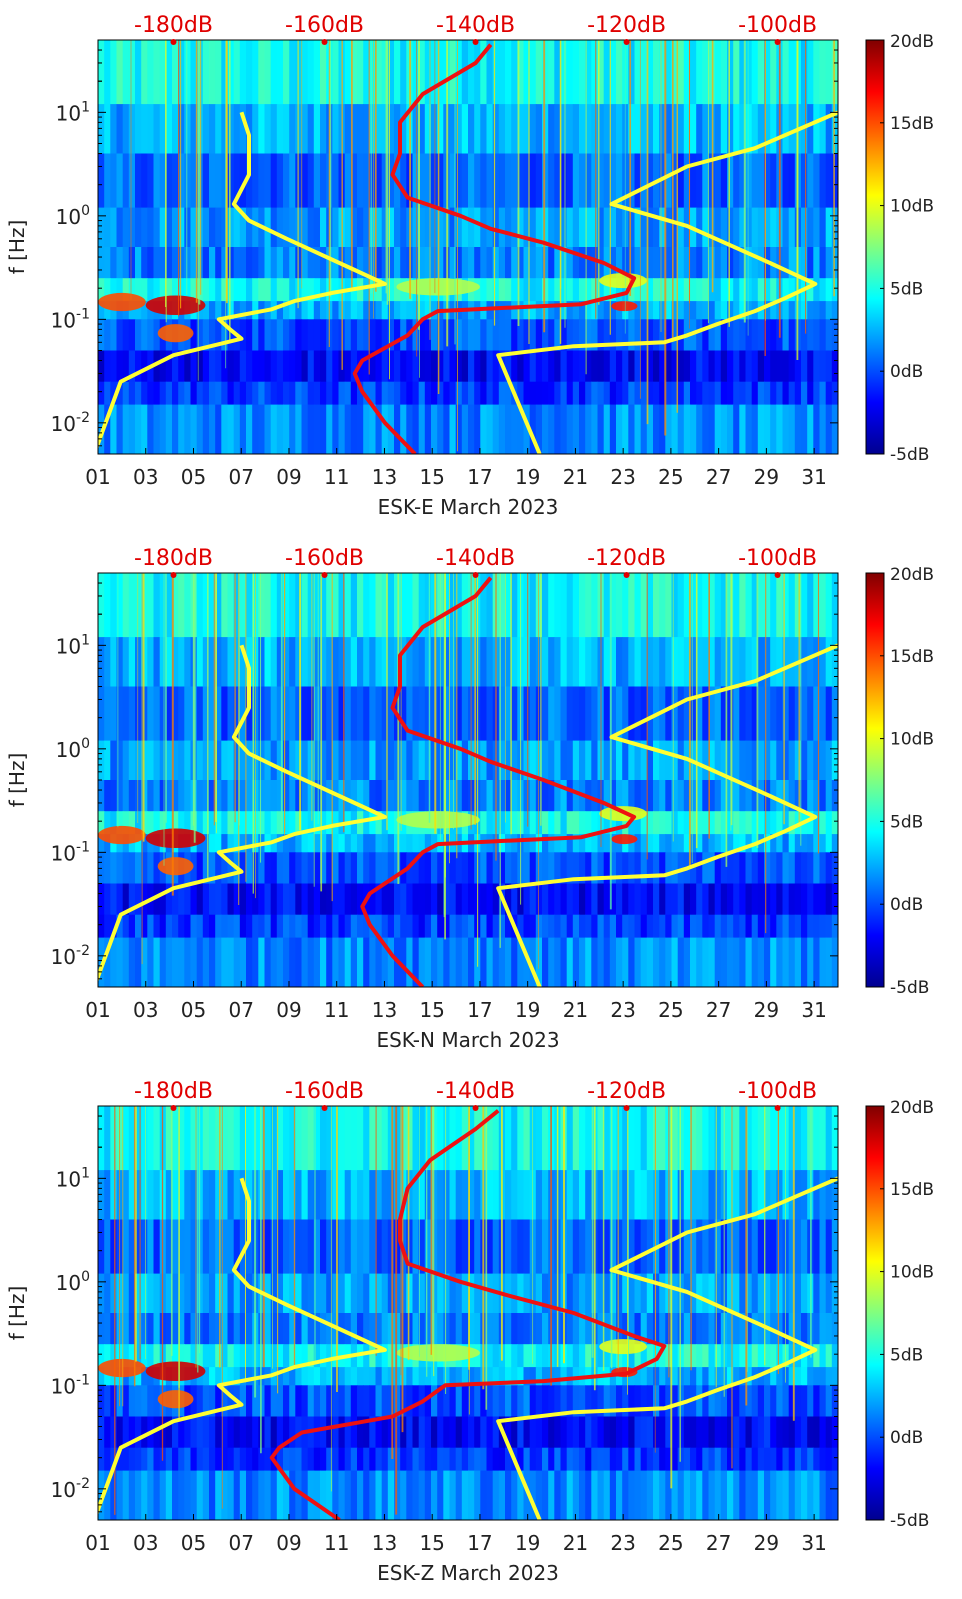 The image size is (962, 1599). What do you see at coordinates (498, 781) in the screenshot?
I see `esk-n-psd-curve` at bounding box center [498, 781].